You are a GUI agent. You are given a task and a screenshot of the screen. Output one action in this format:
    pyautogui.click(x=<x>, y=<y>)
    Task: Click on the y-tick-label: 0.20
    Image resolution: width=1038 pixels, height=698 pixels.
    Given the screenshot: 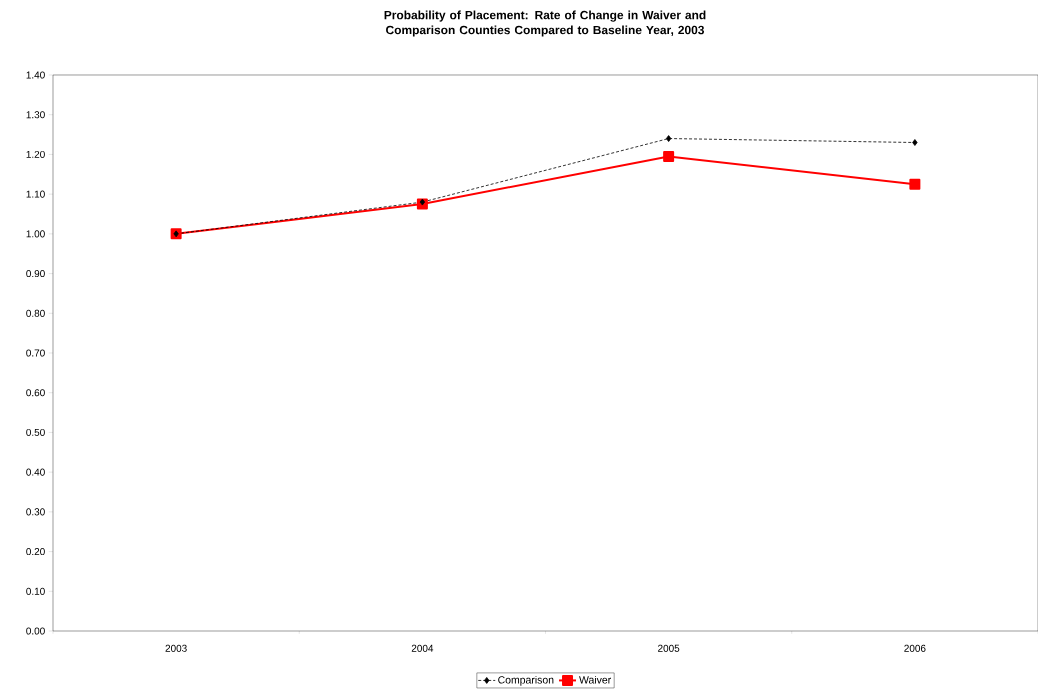 What is the action you would take?
    pyautogui.click(x=35, y=552)
    